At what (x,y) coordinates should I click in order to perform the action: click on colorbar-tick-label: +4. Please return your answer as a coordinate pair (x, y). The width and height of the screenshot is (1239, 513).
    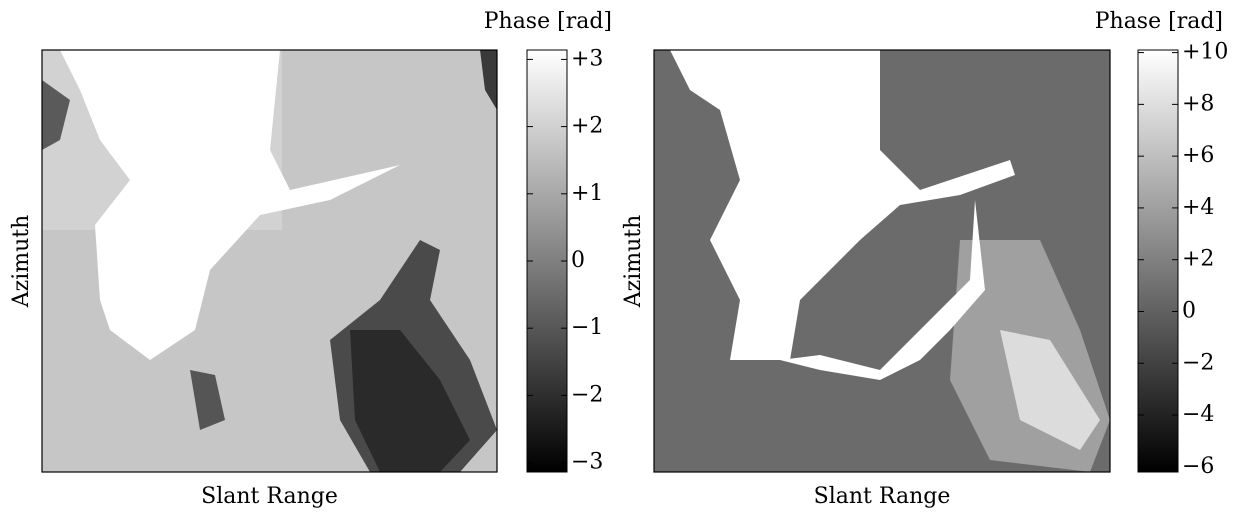
    Looking at the image, I should click on (1198, 207).